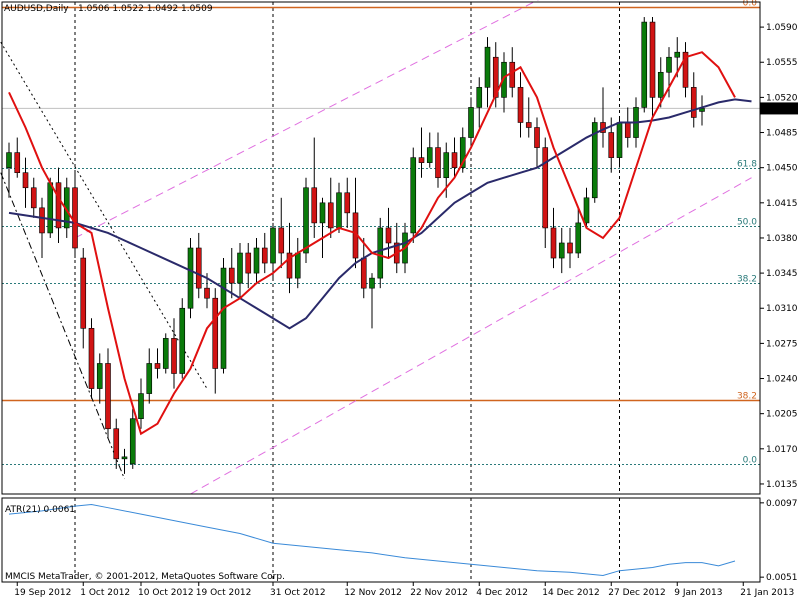 This screenshot has height=600, width=800. Describe the element at coordinates (698, 593) in the screenshot. I see `x-tick-label: 9 Jan 2013` at that location.